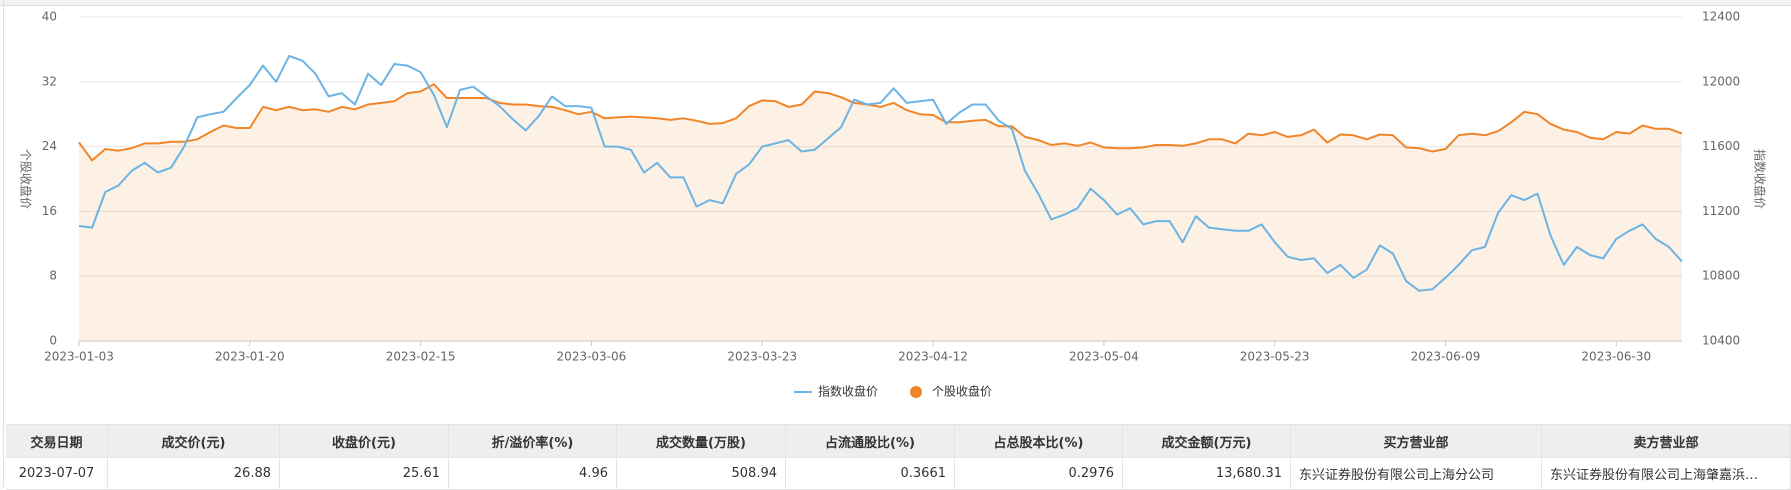  Describe the element at coordinates (701, 473) in the screenshot. I see `table-cell: 508.94` at that location.